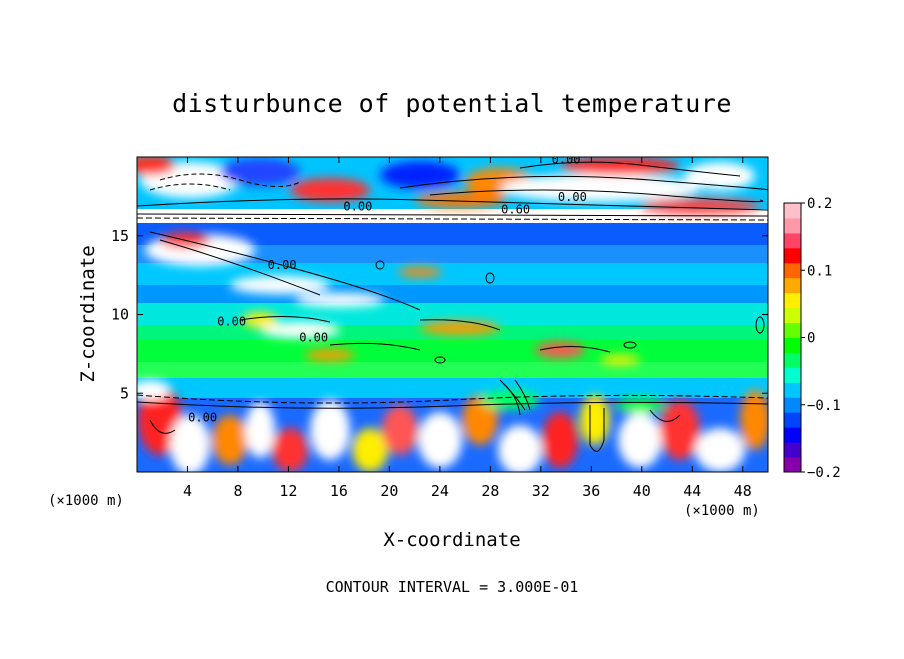 The height and width of the screenshot is (659, 904). What do you see at coordinates (339, 491) in the screenshot?
I see `x-tick-label: 16` at bounding box center [339, 491].